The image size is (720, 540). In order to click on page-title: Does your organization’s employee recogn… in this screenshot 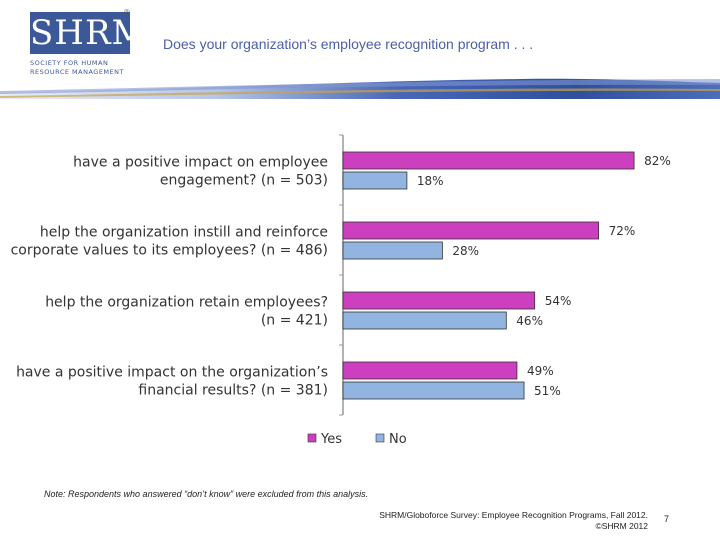, I will do `click(348, 44)`.